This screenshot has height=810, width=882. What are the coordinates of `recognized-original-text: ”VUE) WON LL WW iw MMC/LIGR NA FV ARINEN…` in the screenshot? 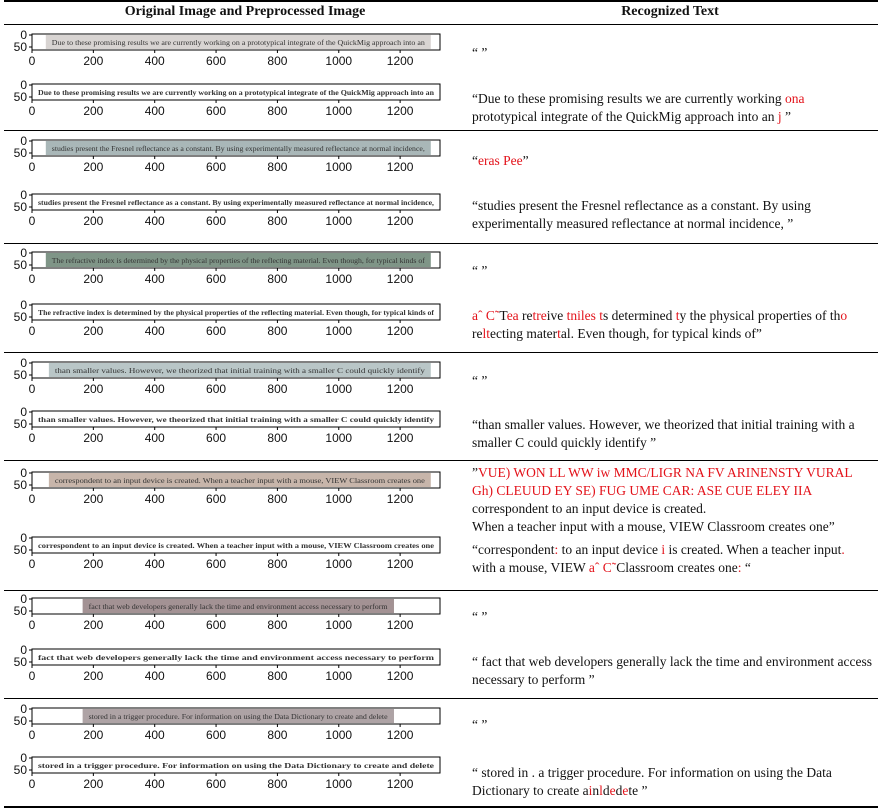 It's located at (662, 499).